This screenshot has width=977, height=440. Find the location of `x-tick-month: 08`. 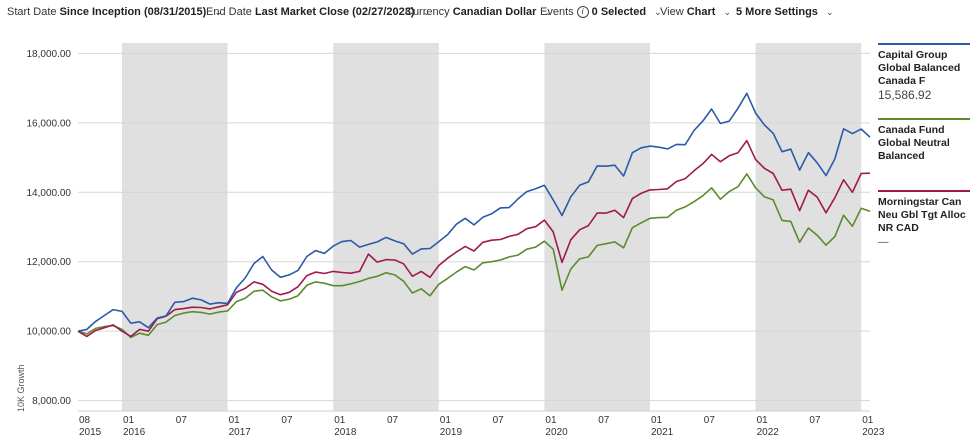

x-tick-month: 08 is located at coordinates (85, 420).